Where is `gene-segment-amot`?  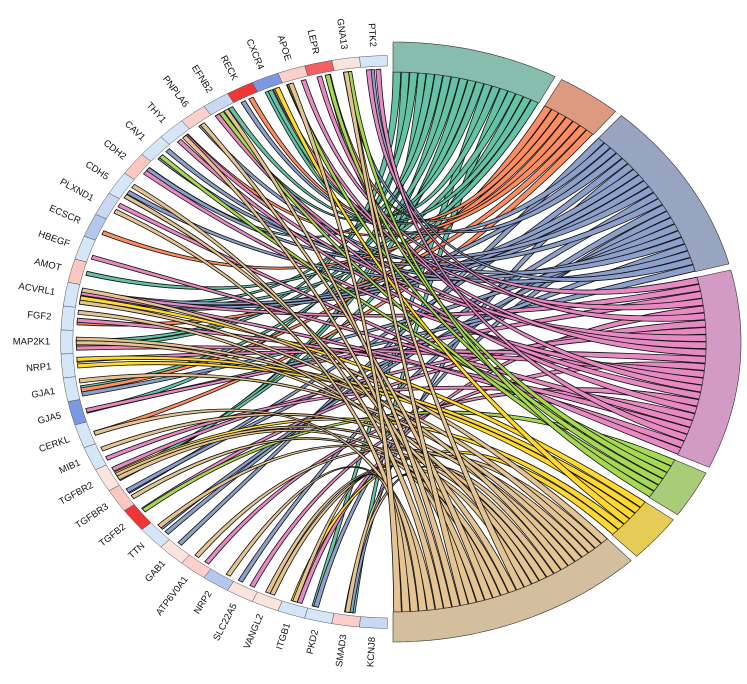 gene-segment-amot is located at coordinates (77, 271).